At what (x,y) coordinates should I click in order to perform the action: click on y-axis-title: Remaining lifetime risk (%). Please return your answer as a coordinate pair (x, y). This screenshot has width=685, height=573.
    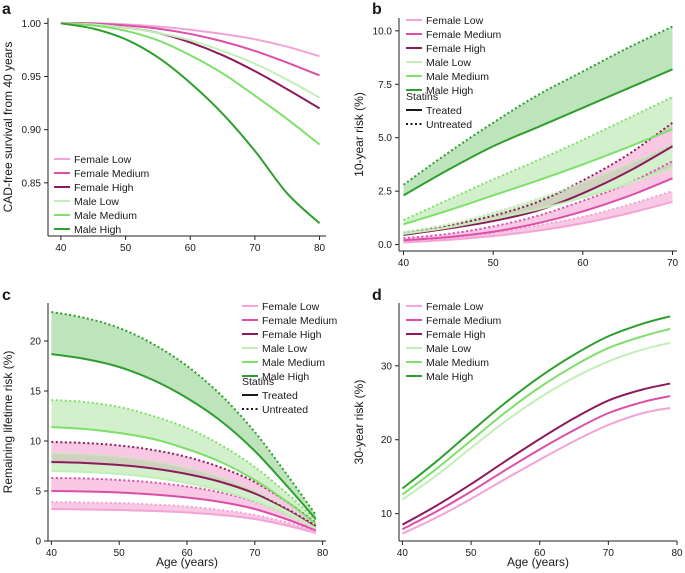
    Looking at the image, I should click on (8, 422).